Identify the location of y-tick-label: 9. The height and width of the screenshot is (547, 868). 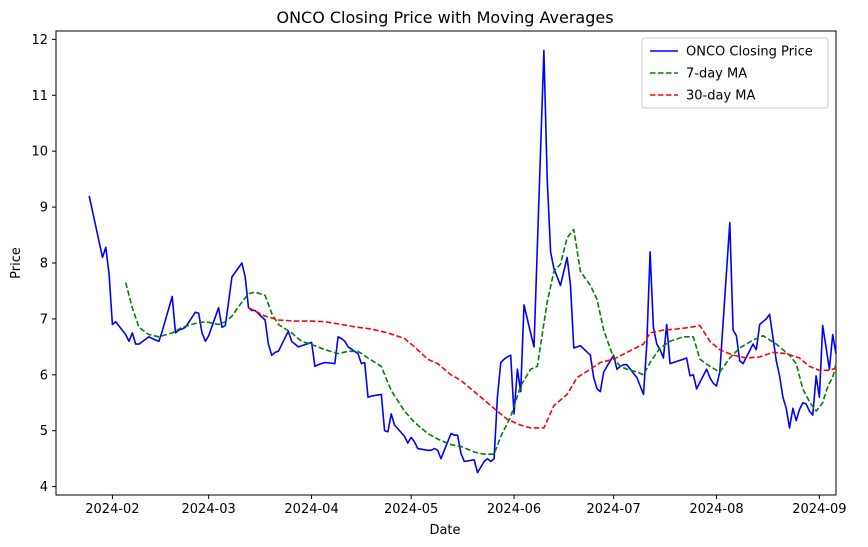
(44, 208).